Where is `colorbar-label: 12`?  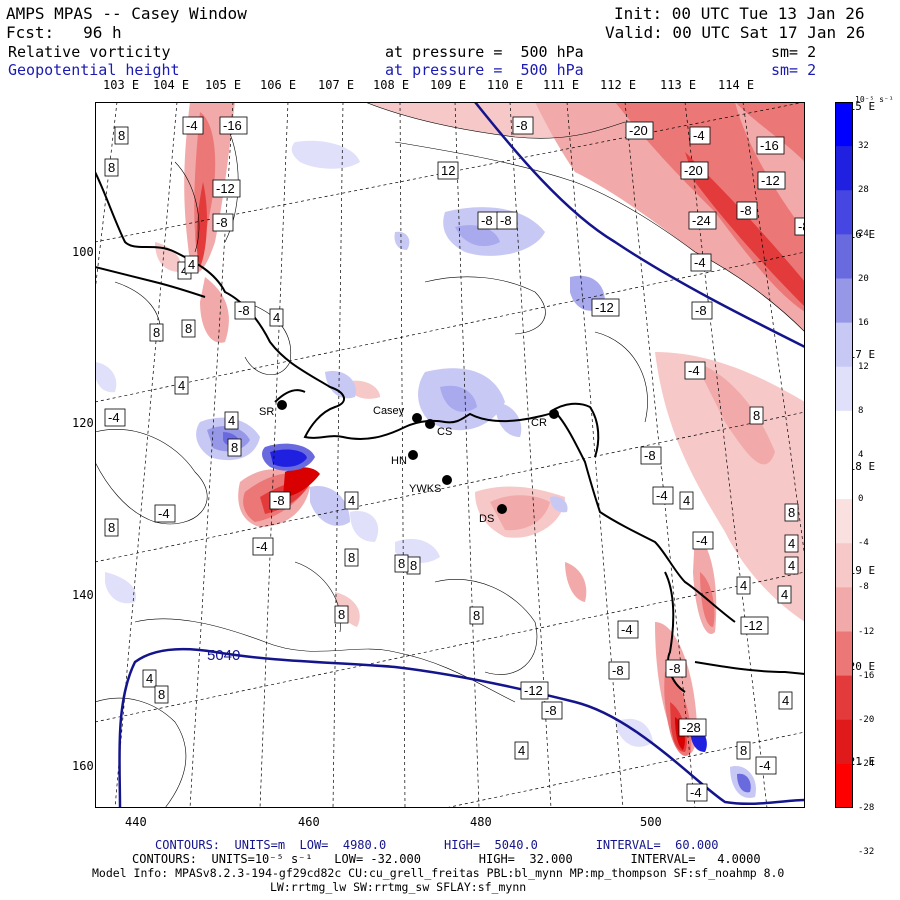
colorbar-label: 12 is located at coordinates (863, 366).